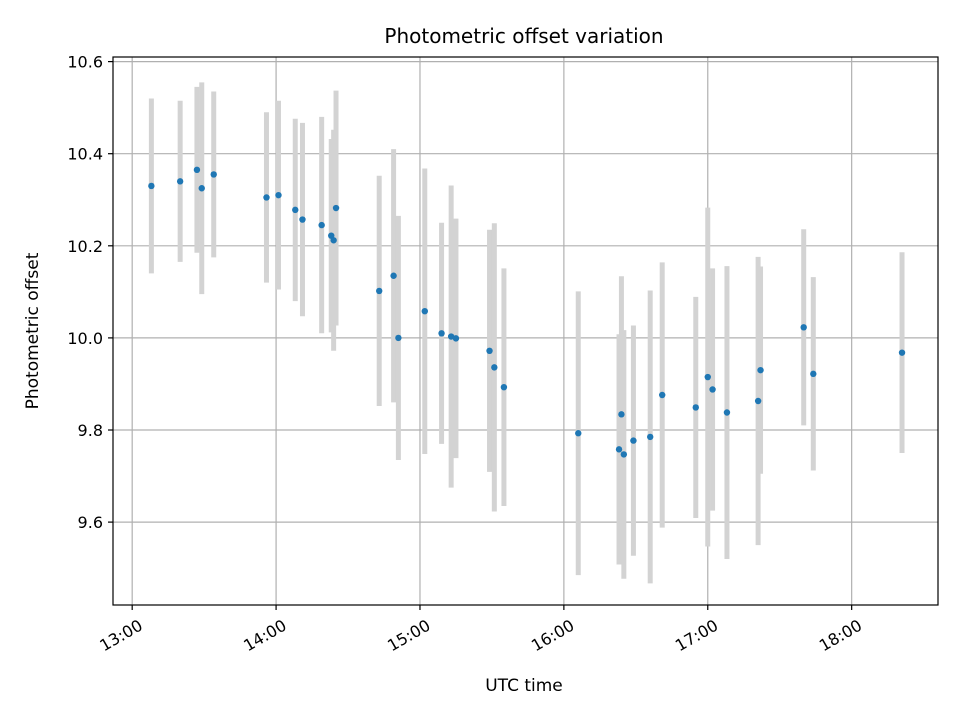 Image resolution: width=960 pixels, height=720 pixels. What do you see at coordinates (90, 292) in the screenshot?
I see `y-axis-ticks: 9.6 9.8 10.0 10.2 10.4 10.6` at bounding box center [90, 292].